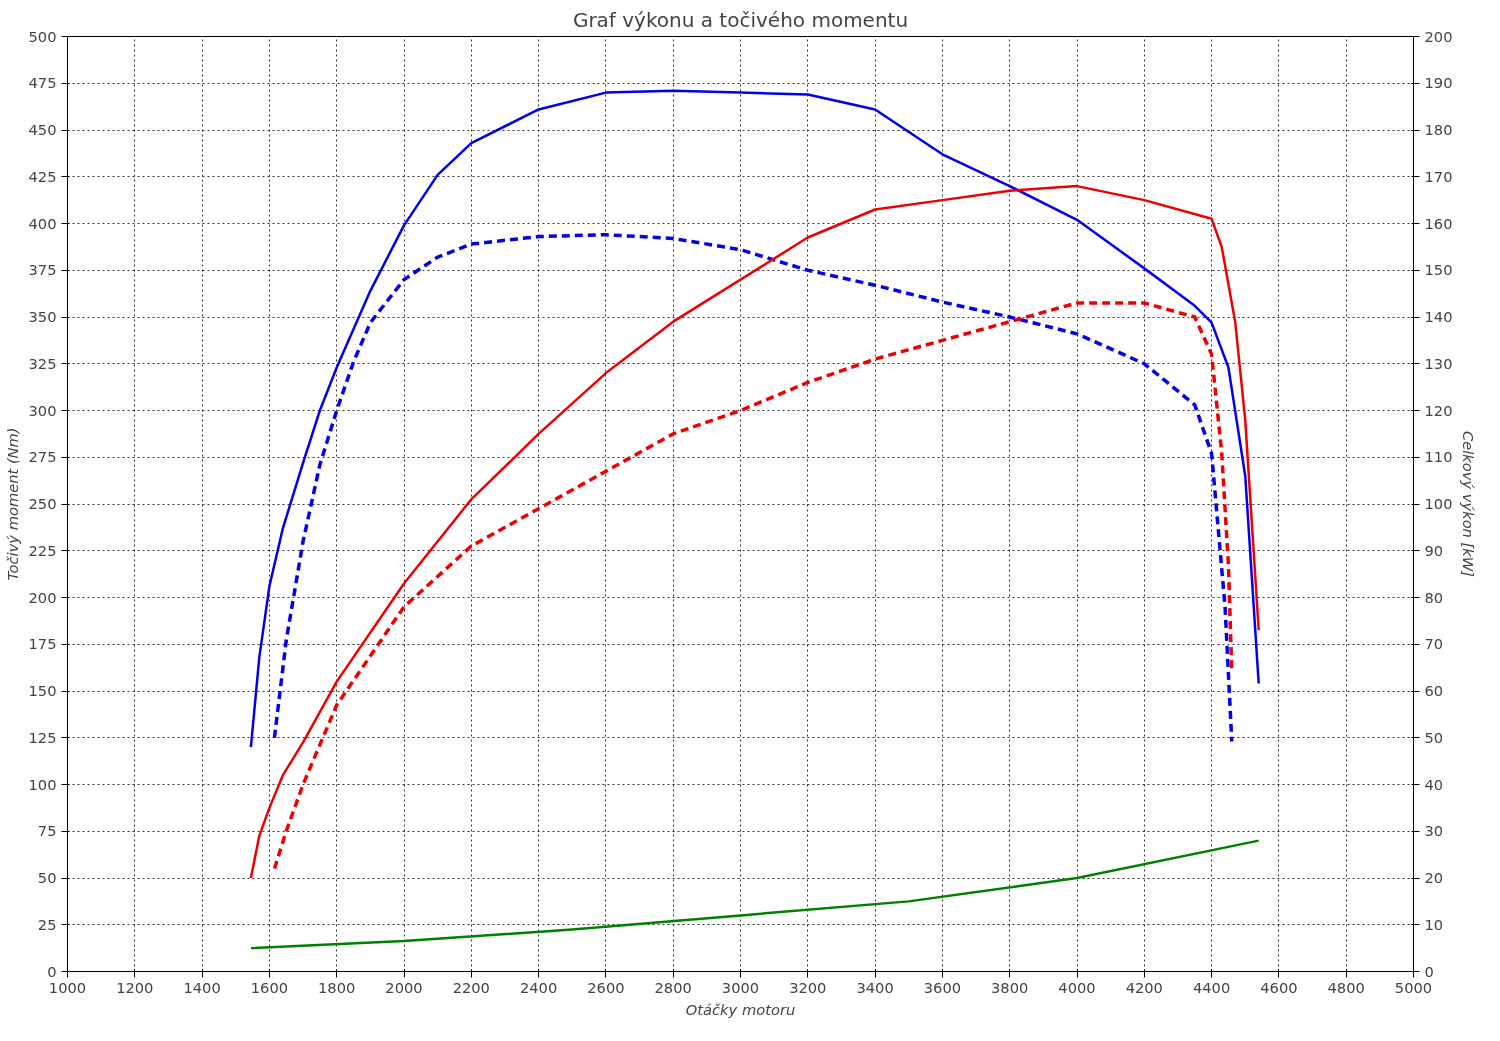  Describe the element at coordinates (1438, 503) in the screenshot. I see `y2-tick-label: 100` at that location.